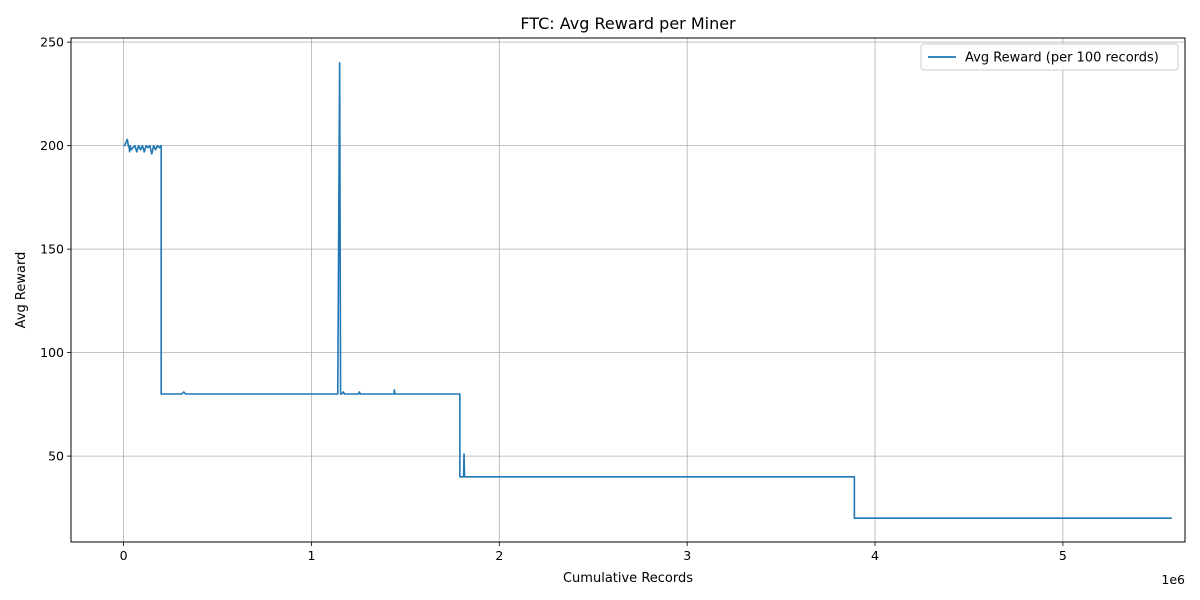 This screenshot has height=600, width=1200. What do you see at coordinates (1062, 58) in the screenshot?
I see `legend-label: Avg Reward (per 100 records)` at bounding box center [1062, 58].